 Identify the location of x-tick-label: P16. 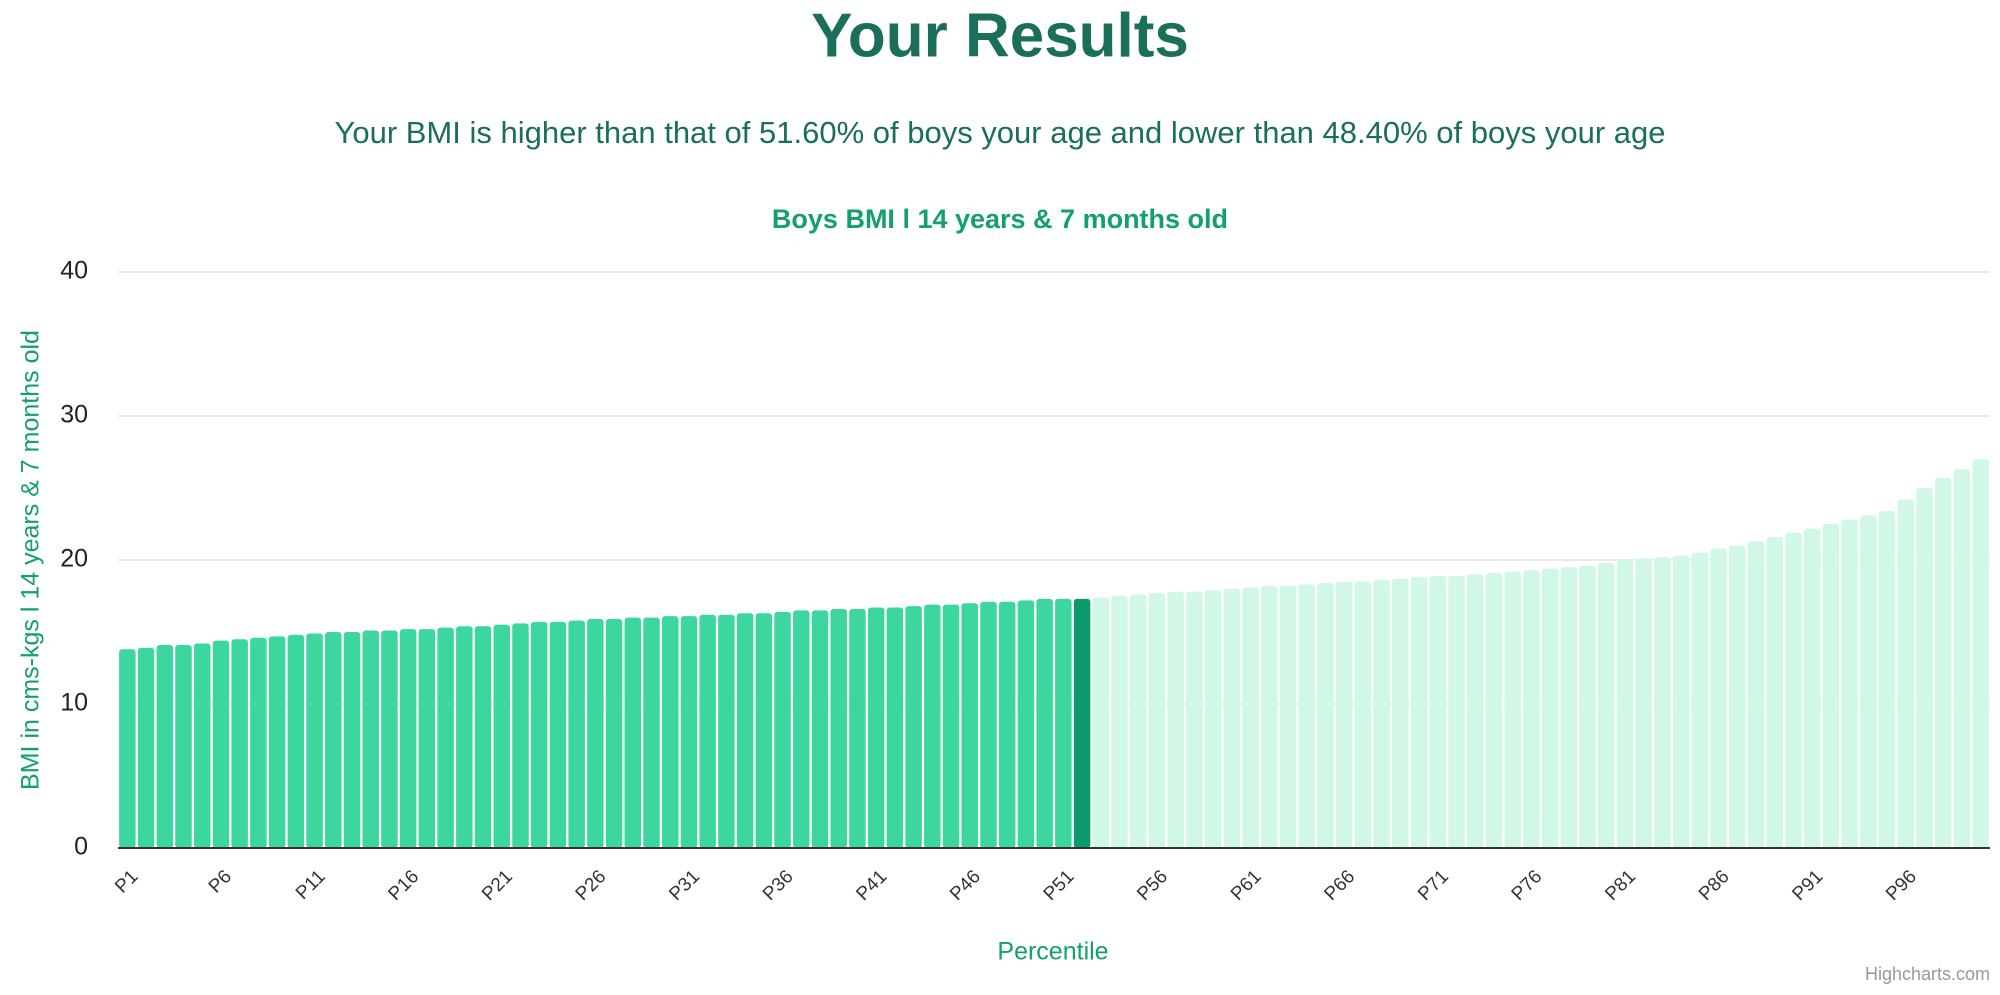
(403, 885).